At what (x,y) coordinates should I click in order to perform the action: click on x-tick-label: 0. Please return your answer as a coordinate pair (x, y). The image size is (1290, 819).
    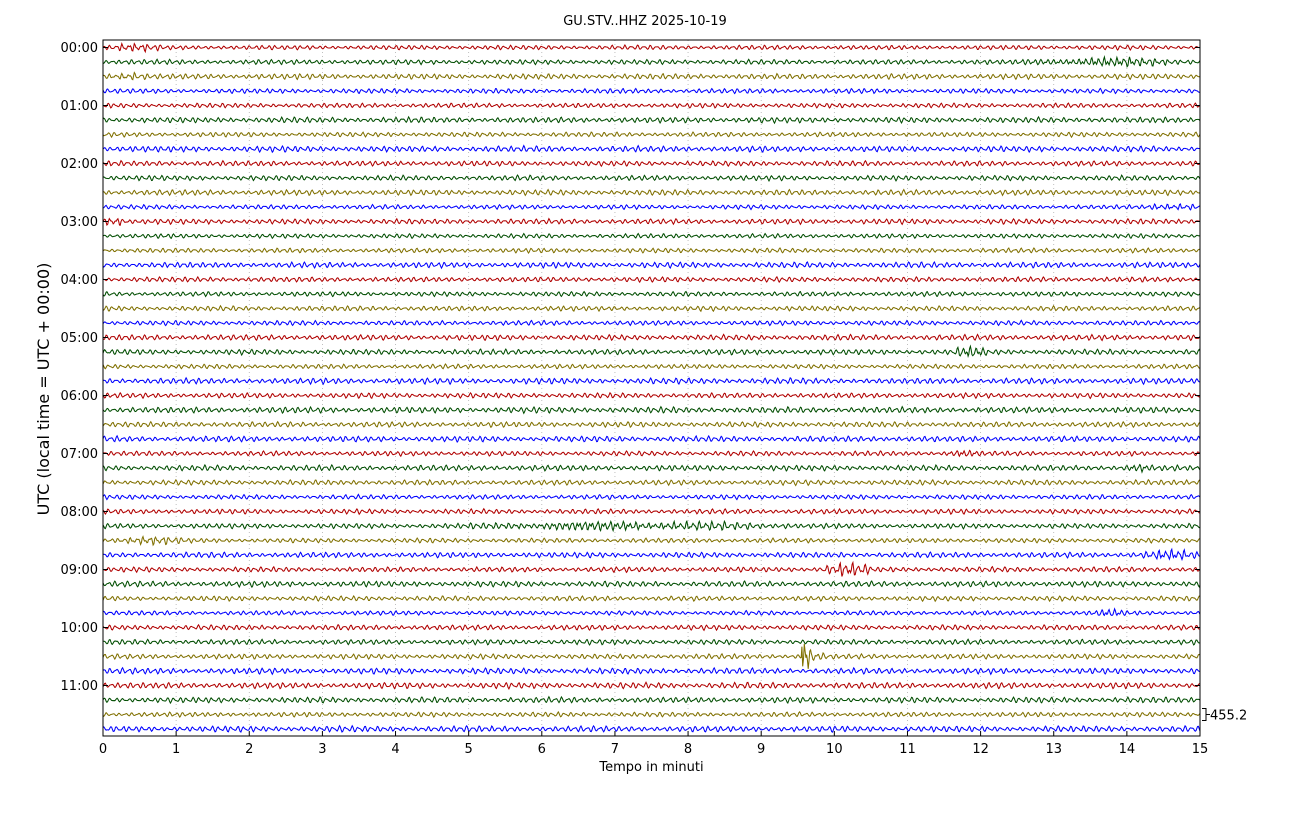
    Looking at the image, I should click on (103, 749).